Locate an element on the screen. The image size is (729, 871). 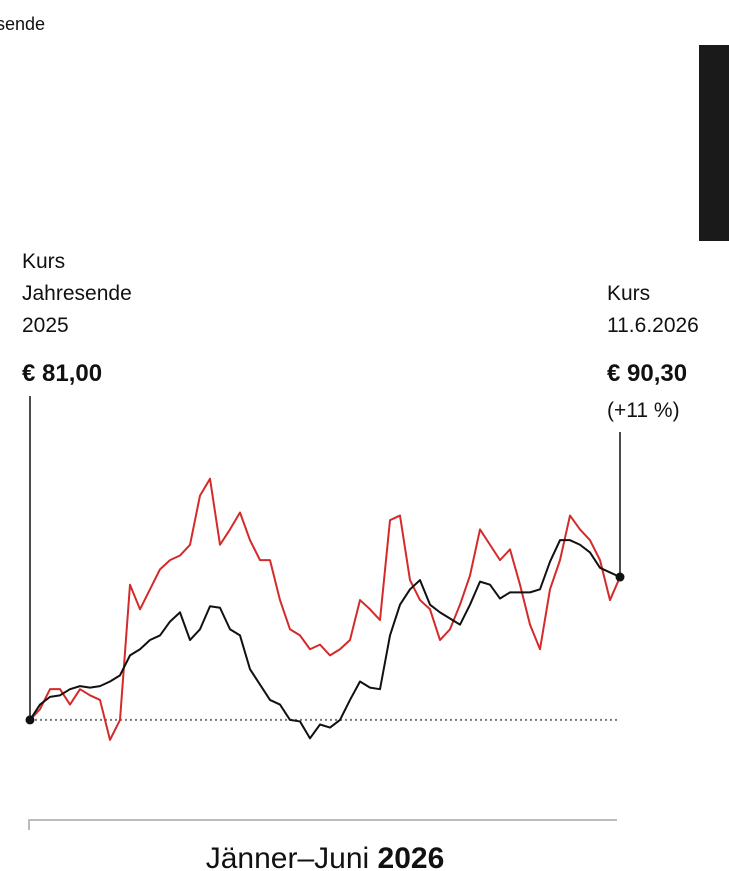
start-label: Jahresende is located at coordinates (77, 293).